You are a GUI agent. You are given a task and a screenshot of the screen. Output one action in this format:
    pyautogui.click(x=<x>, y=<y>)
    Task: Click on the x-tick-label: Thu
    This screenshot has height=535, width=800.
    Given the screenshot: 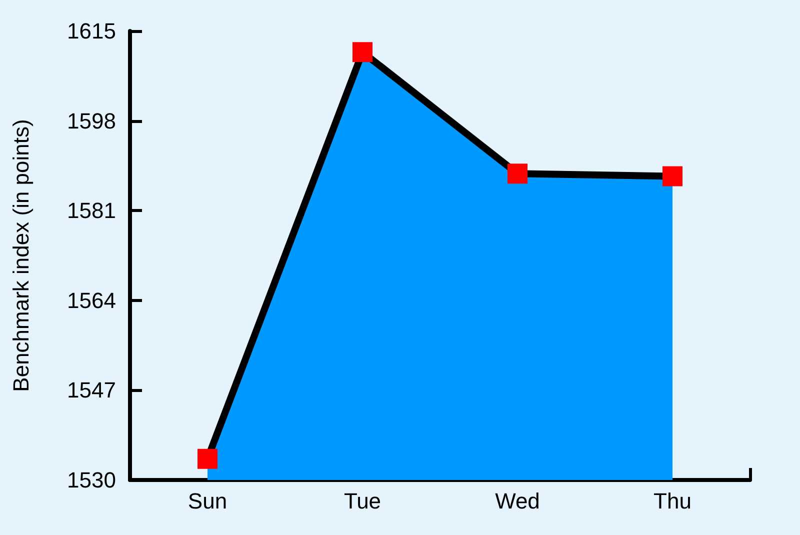 What is the action you would take?
    pyautogui.click(x=673, y=501)
    